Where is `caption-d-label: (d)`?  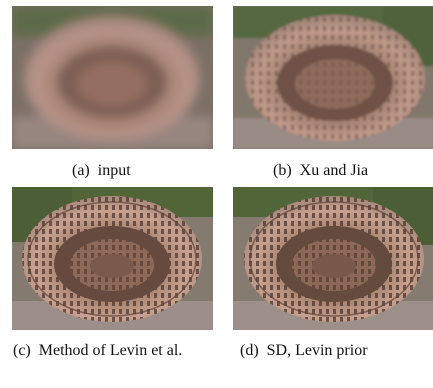
caption-d-label: (d) is located at coordinates (249, 350).